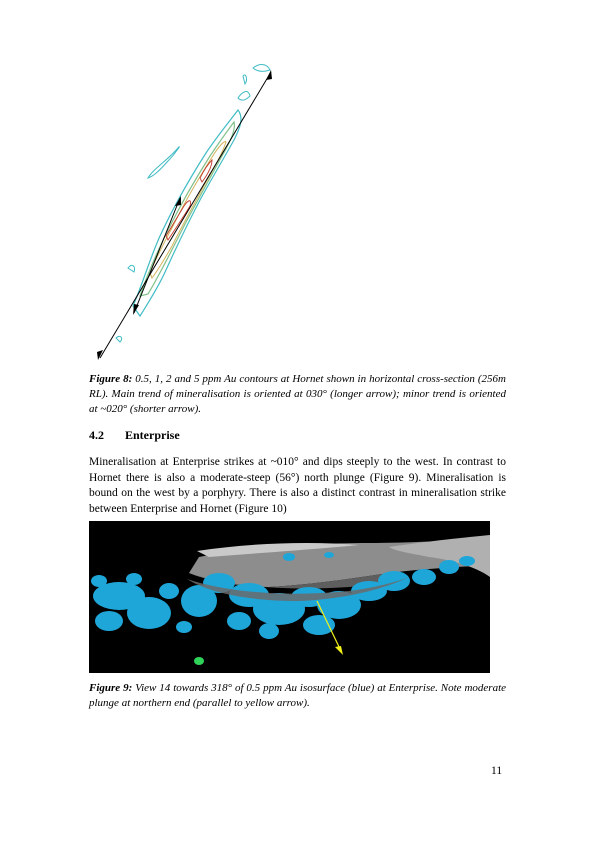  I want to click on figure-9-label: Figure 9:, so click(111, 688).